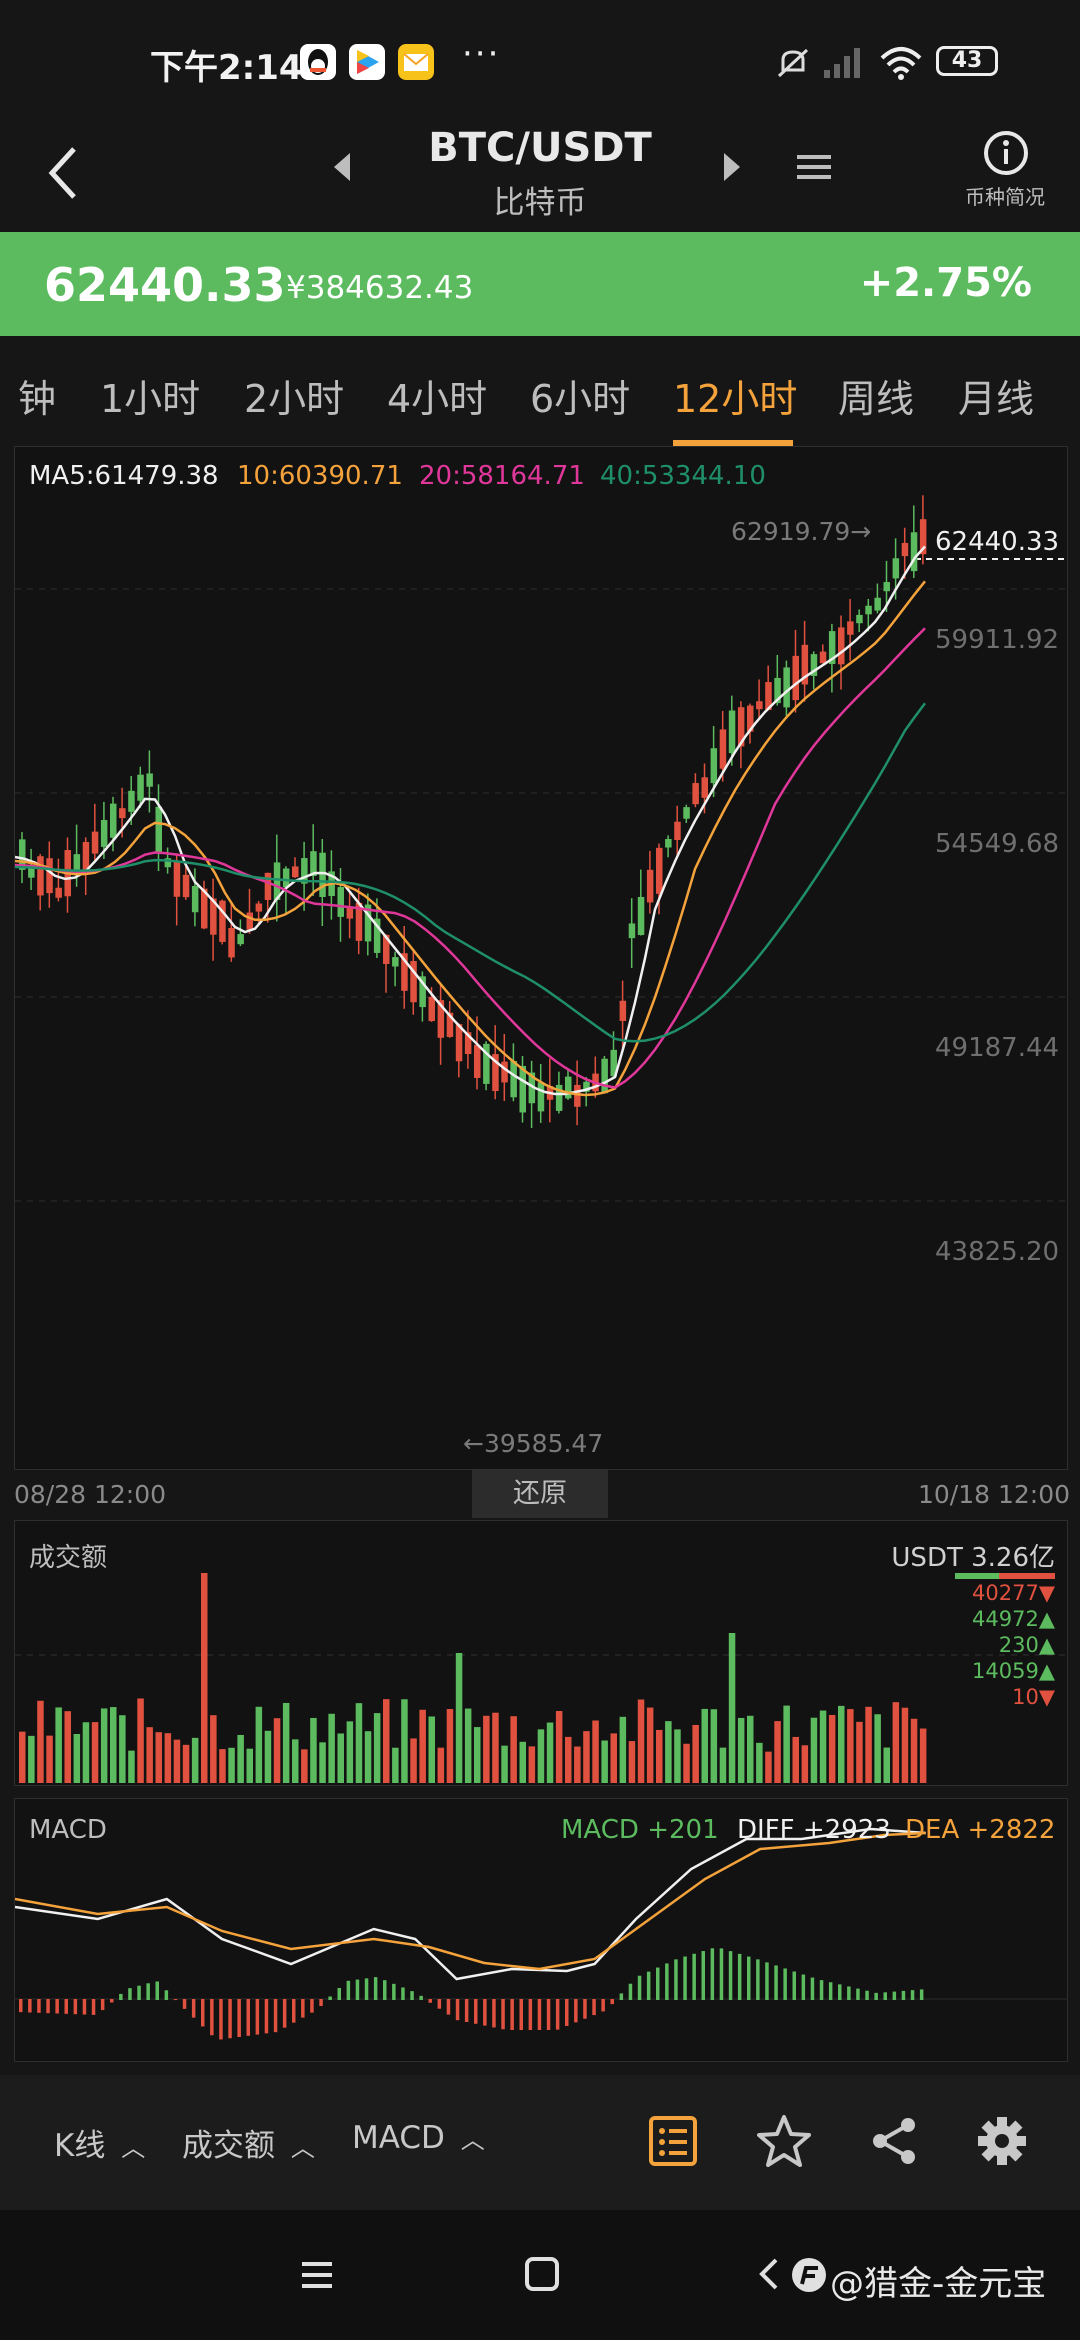 The image size is (1080, 2340). What do you see at coordinates (99, 2142) in the screenshot?
I see `kline-selector: K线 ︿` at bounding box center [99, 2142].